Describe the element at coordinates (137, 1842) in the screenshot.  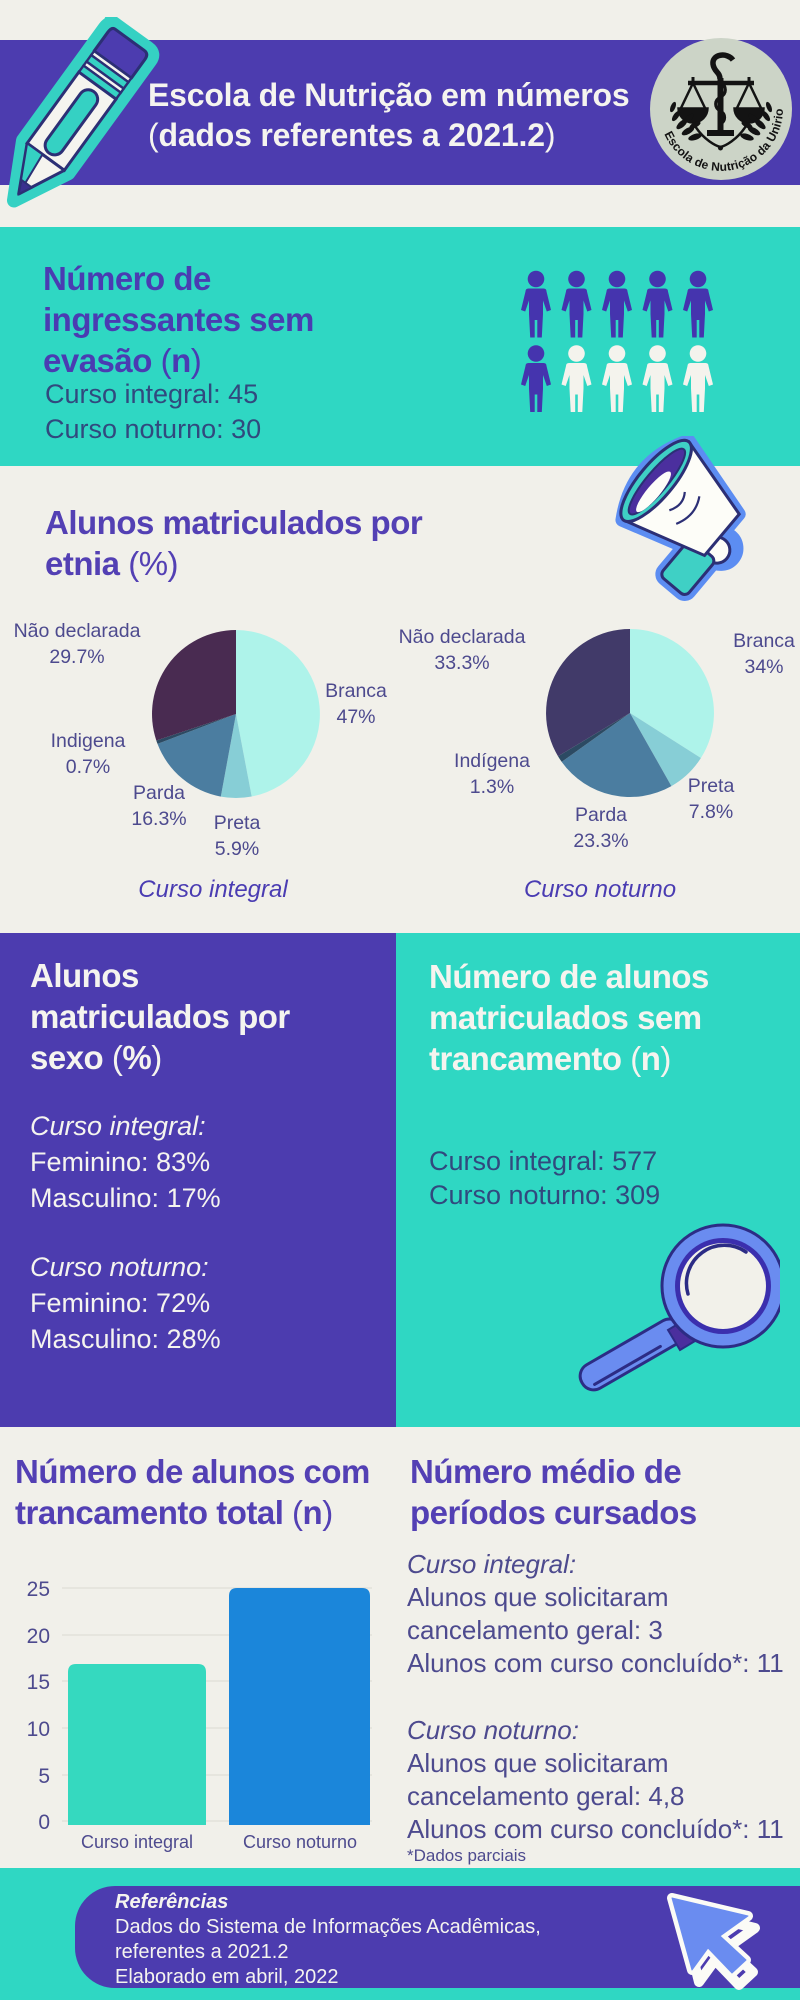
I see `svg-text: Curso integral` at that location.